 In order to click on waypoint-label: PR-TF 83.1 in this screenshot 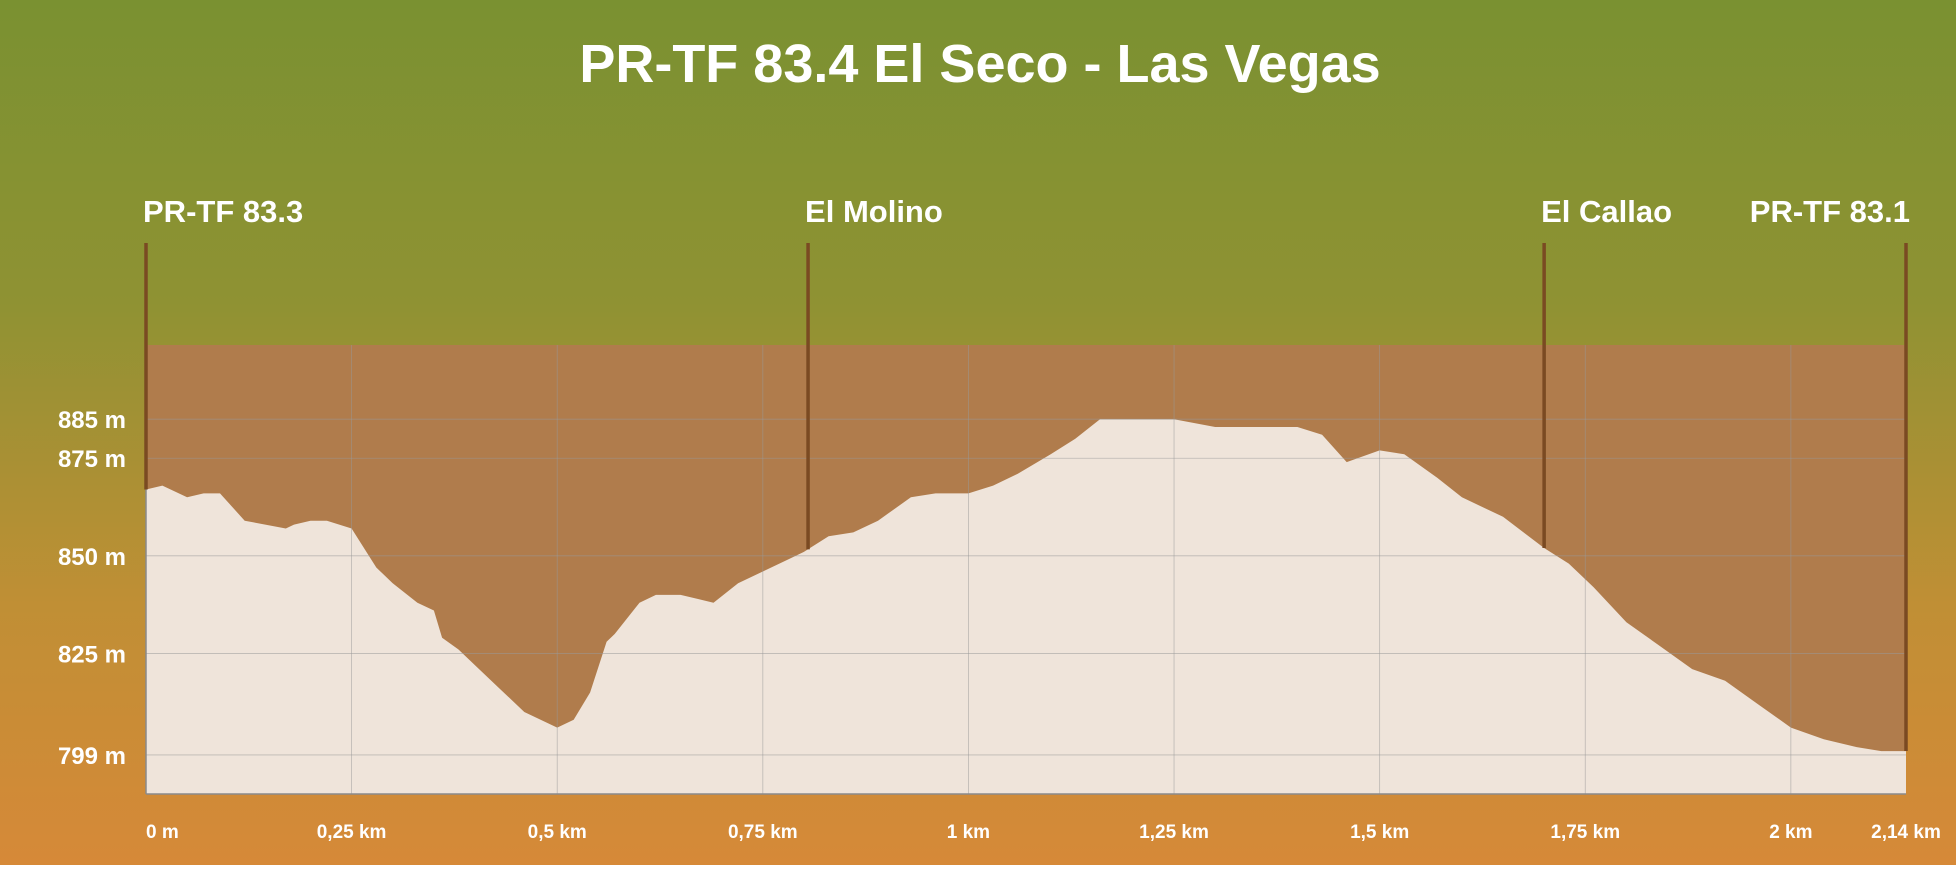, I will do `click(1830, 211)`.